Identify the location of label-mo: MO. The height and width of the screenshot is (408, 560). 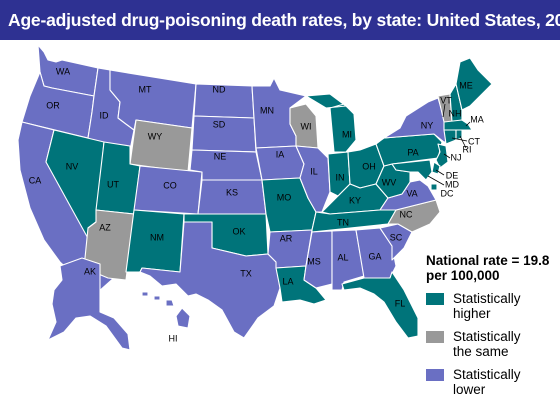
(284, 197).